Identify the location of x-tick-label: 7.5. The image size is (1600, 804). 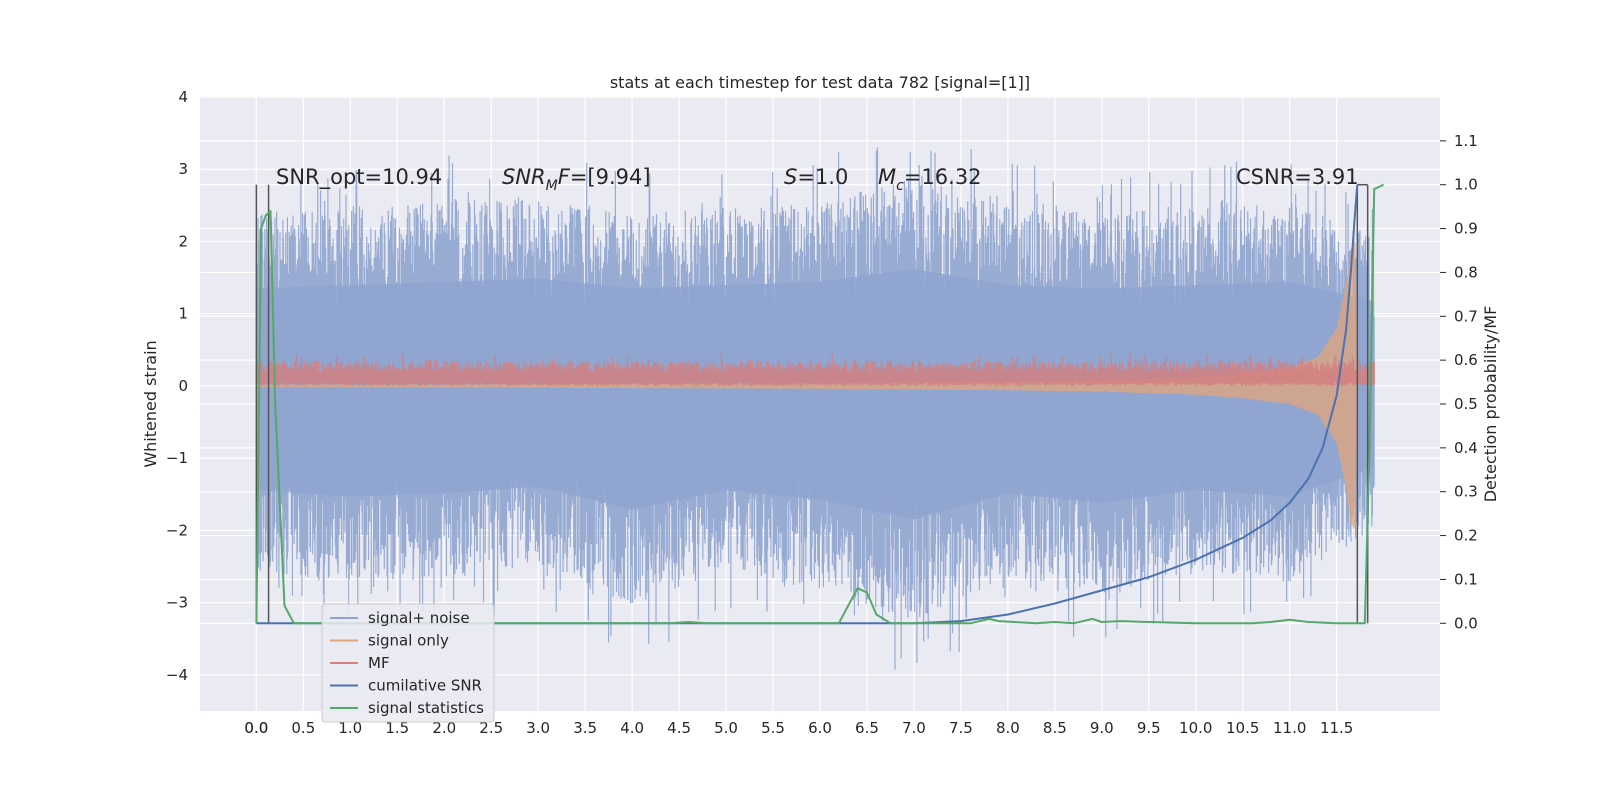
(961, 728).